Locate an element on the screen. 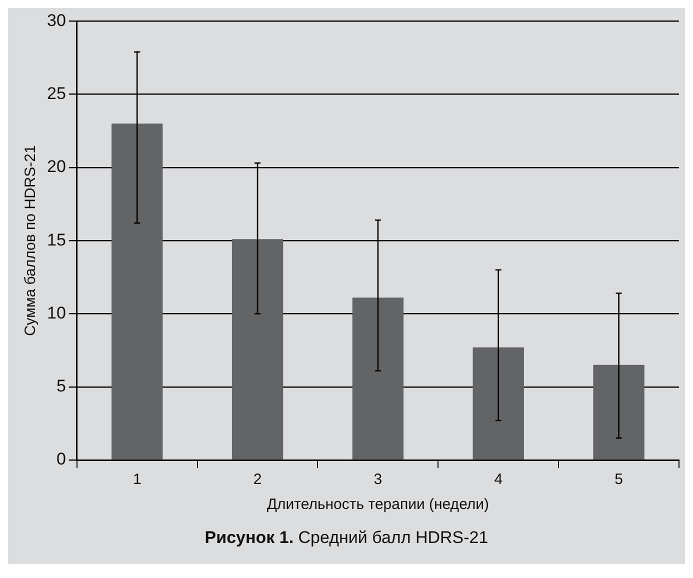 The height and width of the screenshot is (578, 693). y-axis-title: Сумма баллов по HDRS-21 is located at coordinates (31, 240).